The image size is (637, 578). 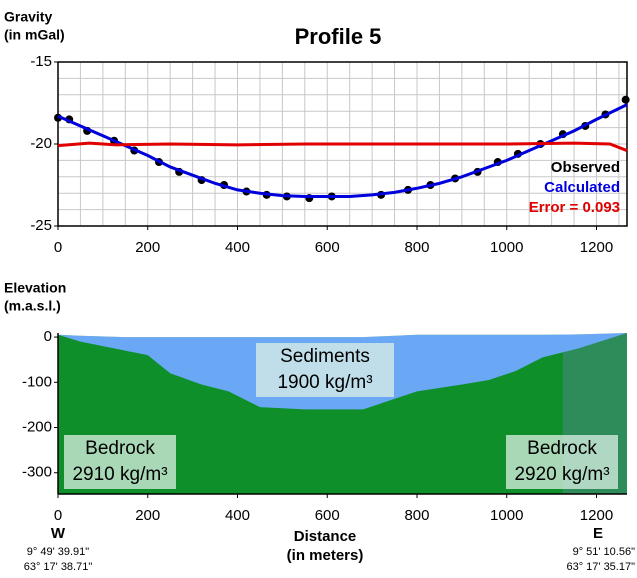 I want to click on chart-title: Profile 5, so click(x=338, y=36).